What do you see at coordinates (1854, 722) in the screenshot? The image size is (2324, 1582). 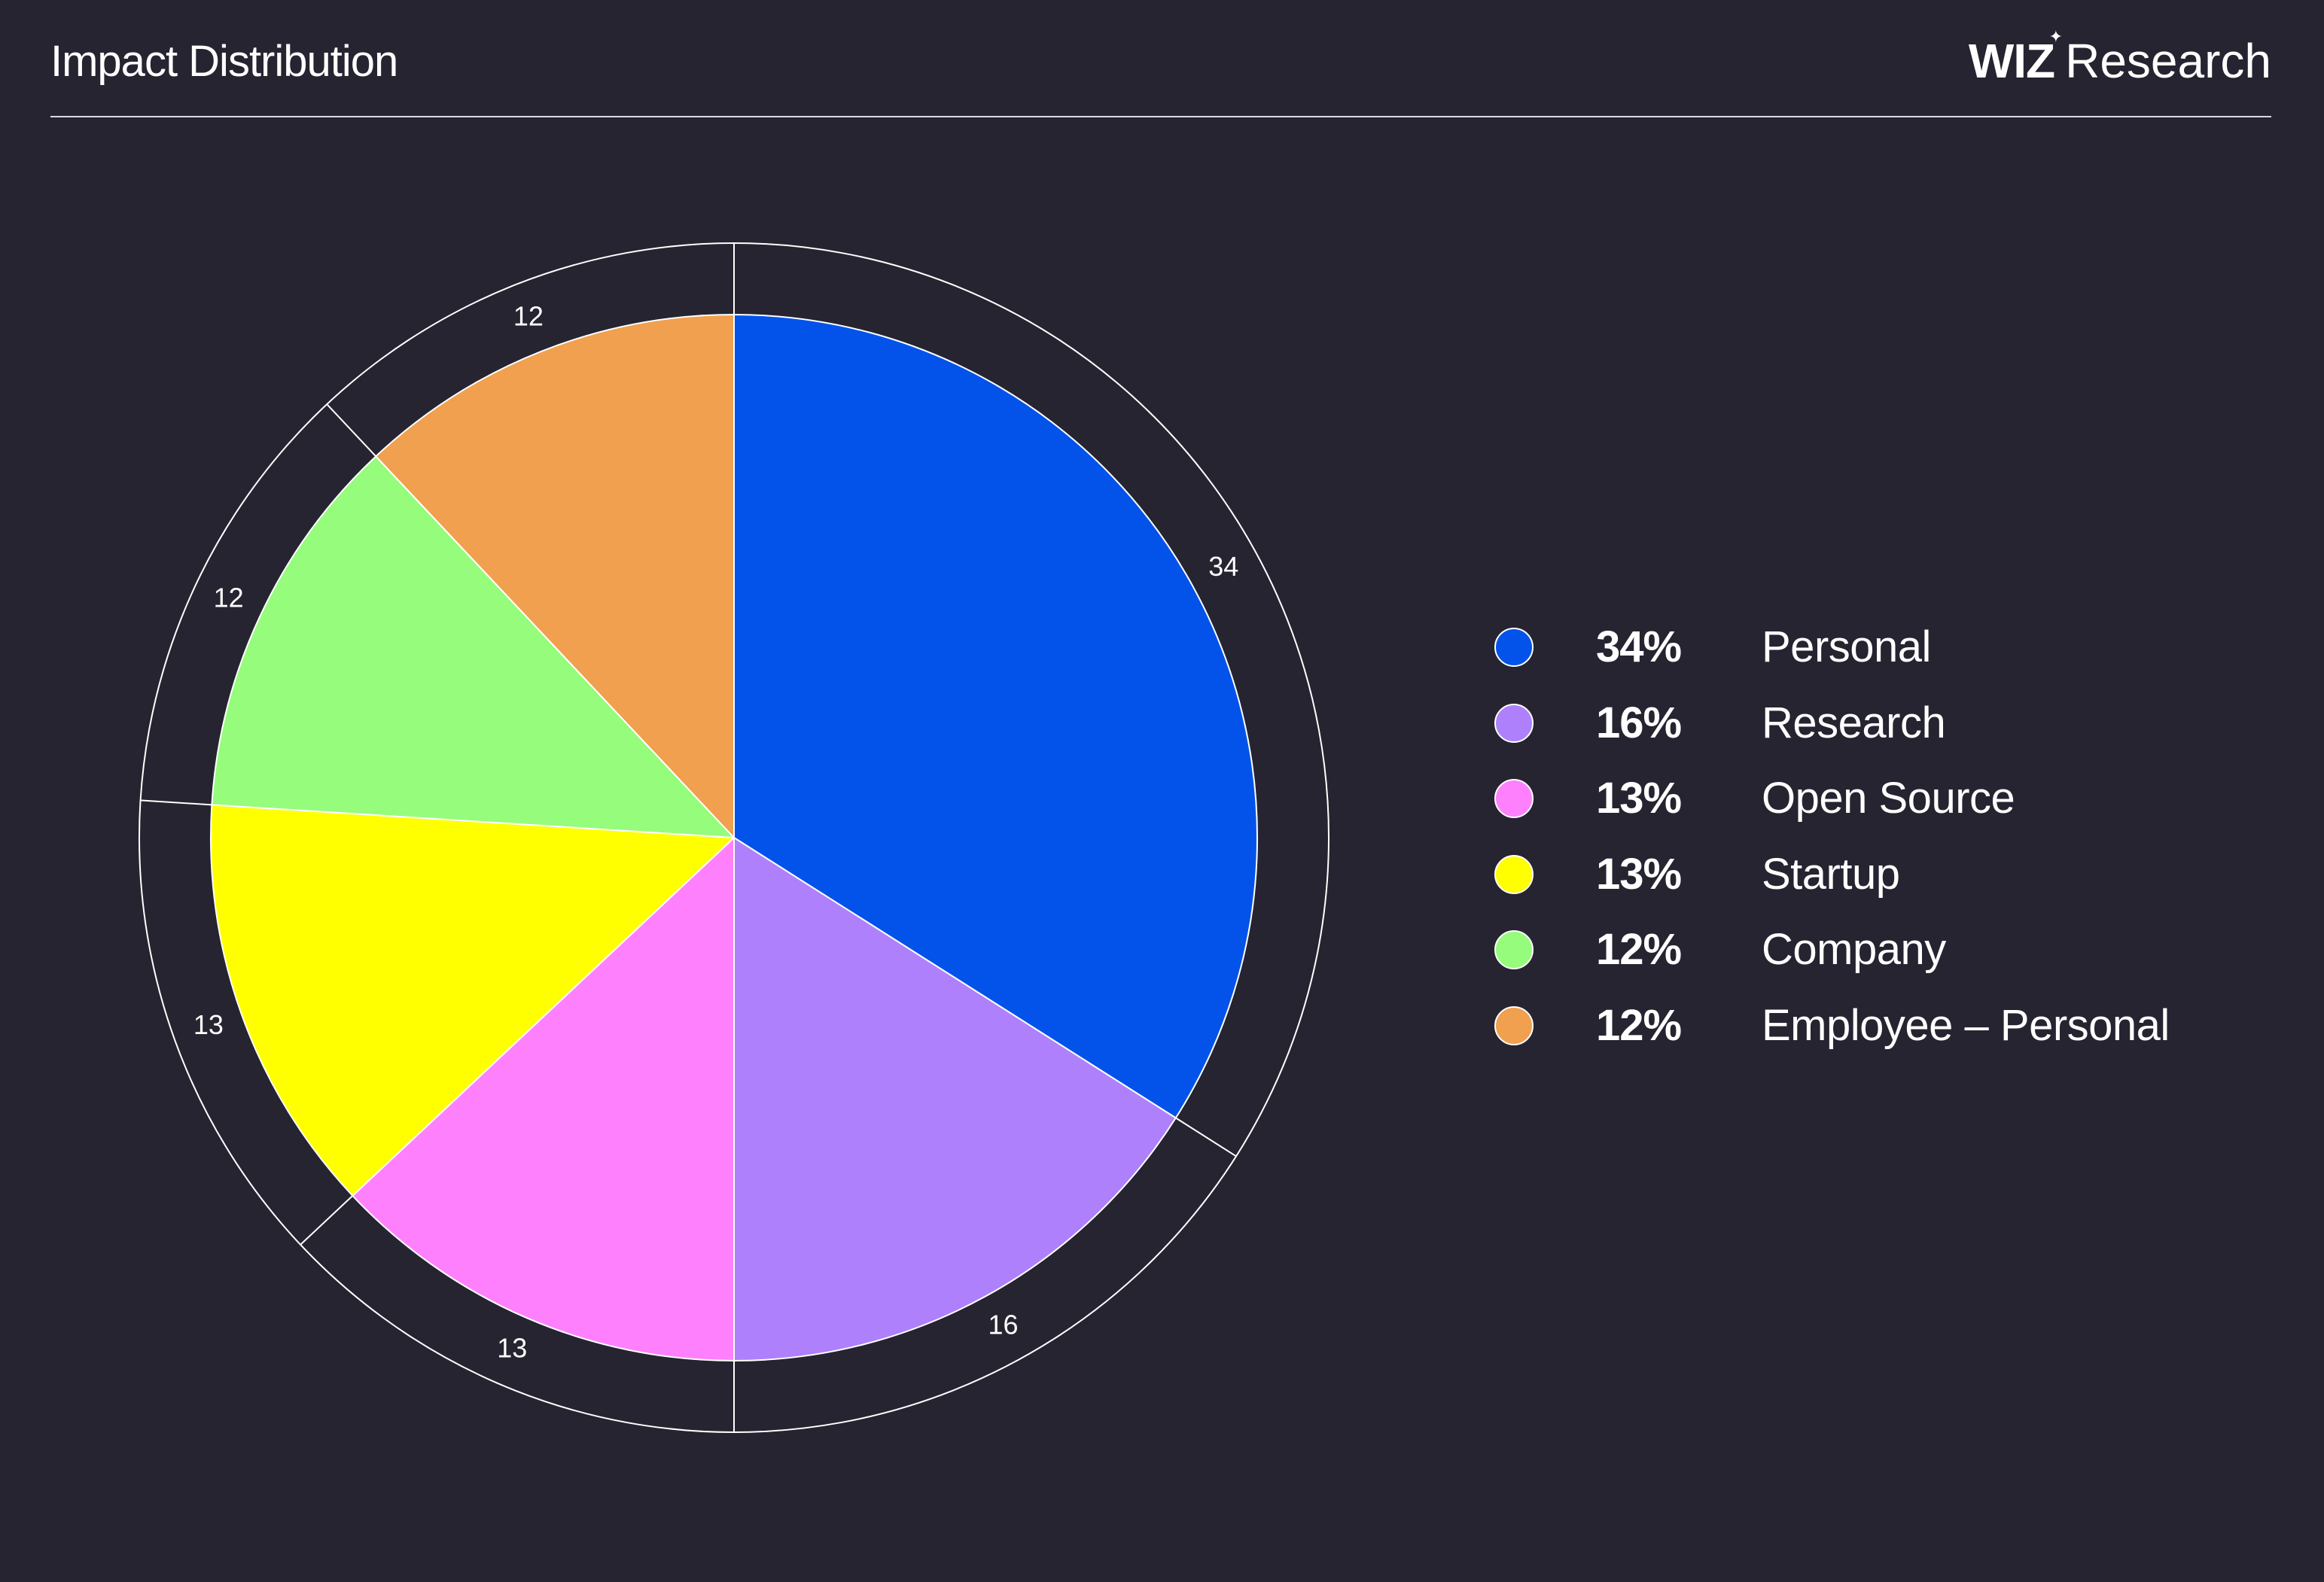 I see `legend-label: Research` at bounding box center [1854, 722].